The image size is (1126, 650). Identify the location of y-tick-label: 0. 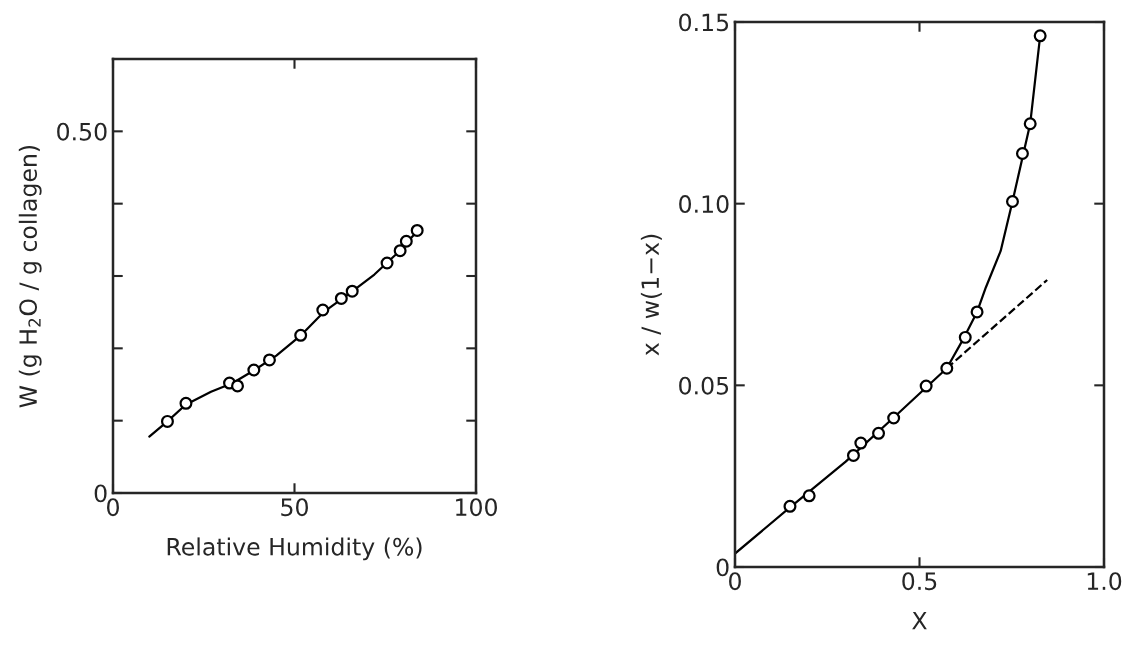
(722, 567).